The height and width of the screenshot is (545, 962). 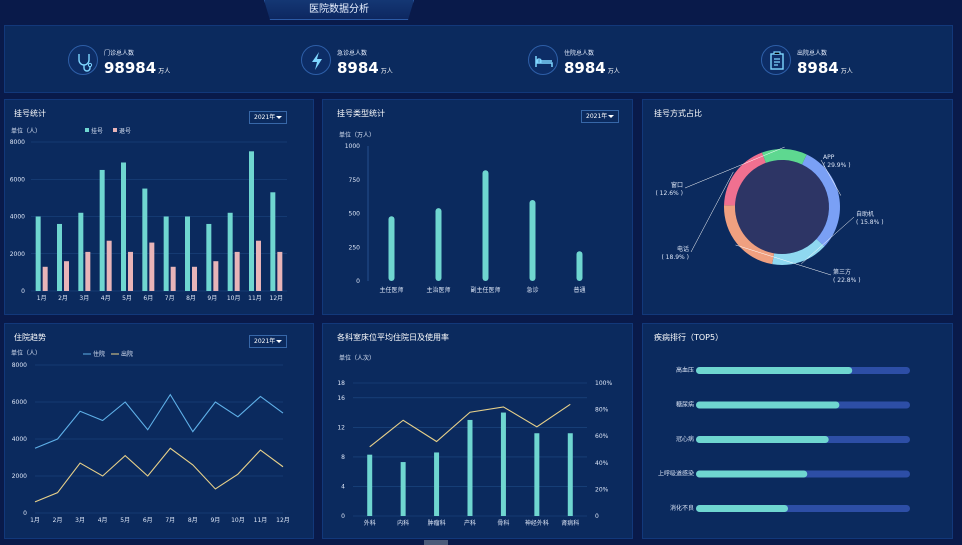 What do you see at coordinates (797, 431) in the screenshot?
I see `diseases-panel: 疾病排行（TOP5） 高血压 糖尿病 冠心病 上呼吸道感染 消化不良` at bounding box center [797, 431].